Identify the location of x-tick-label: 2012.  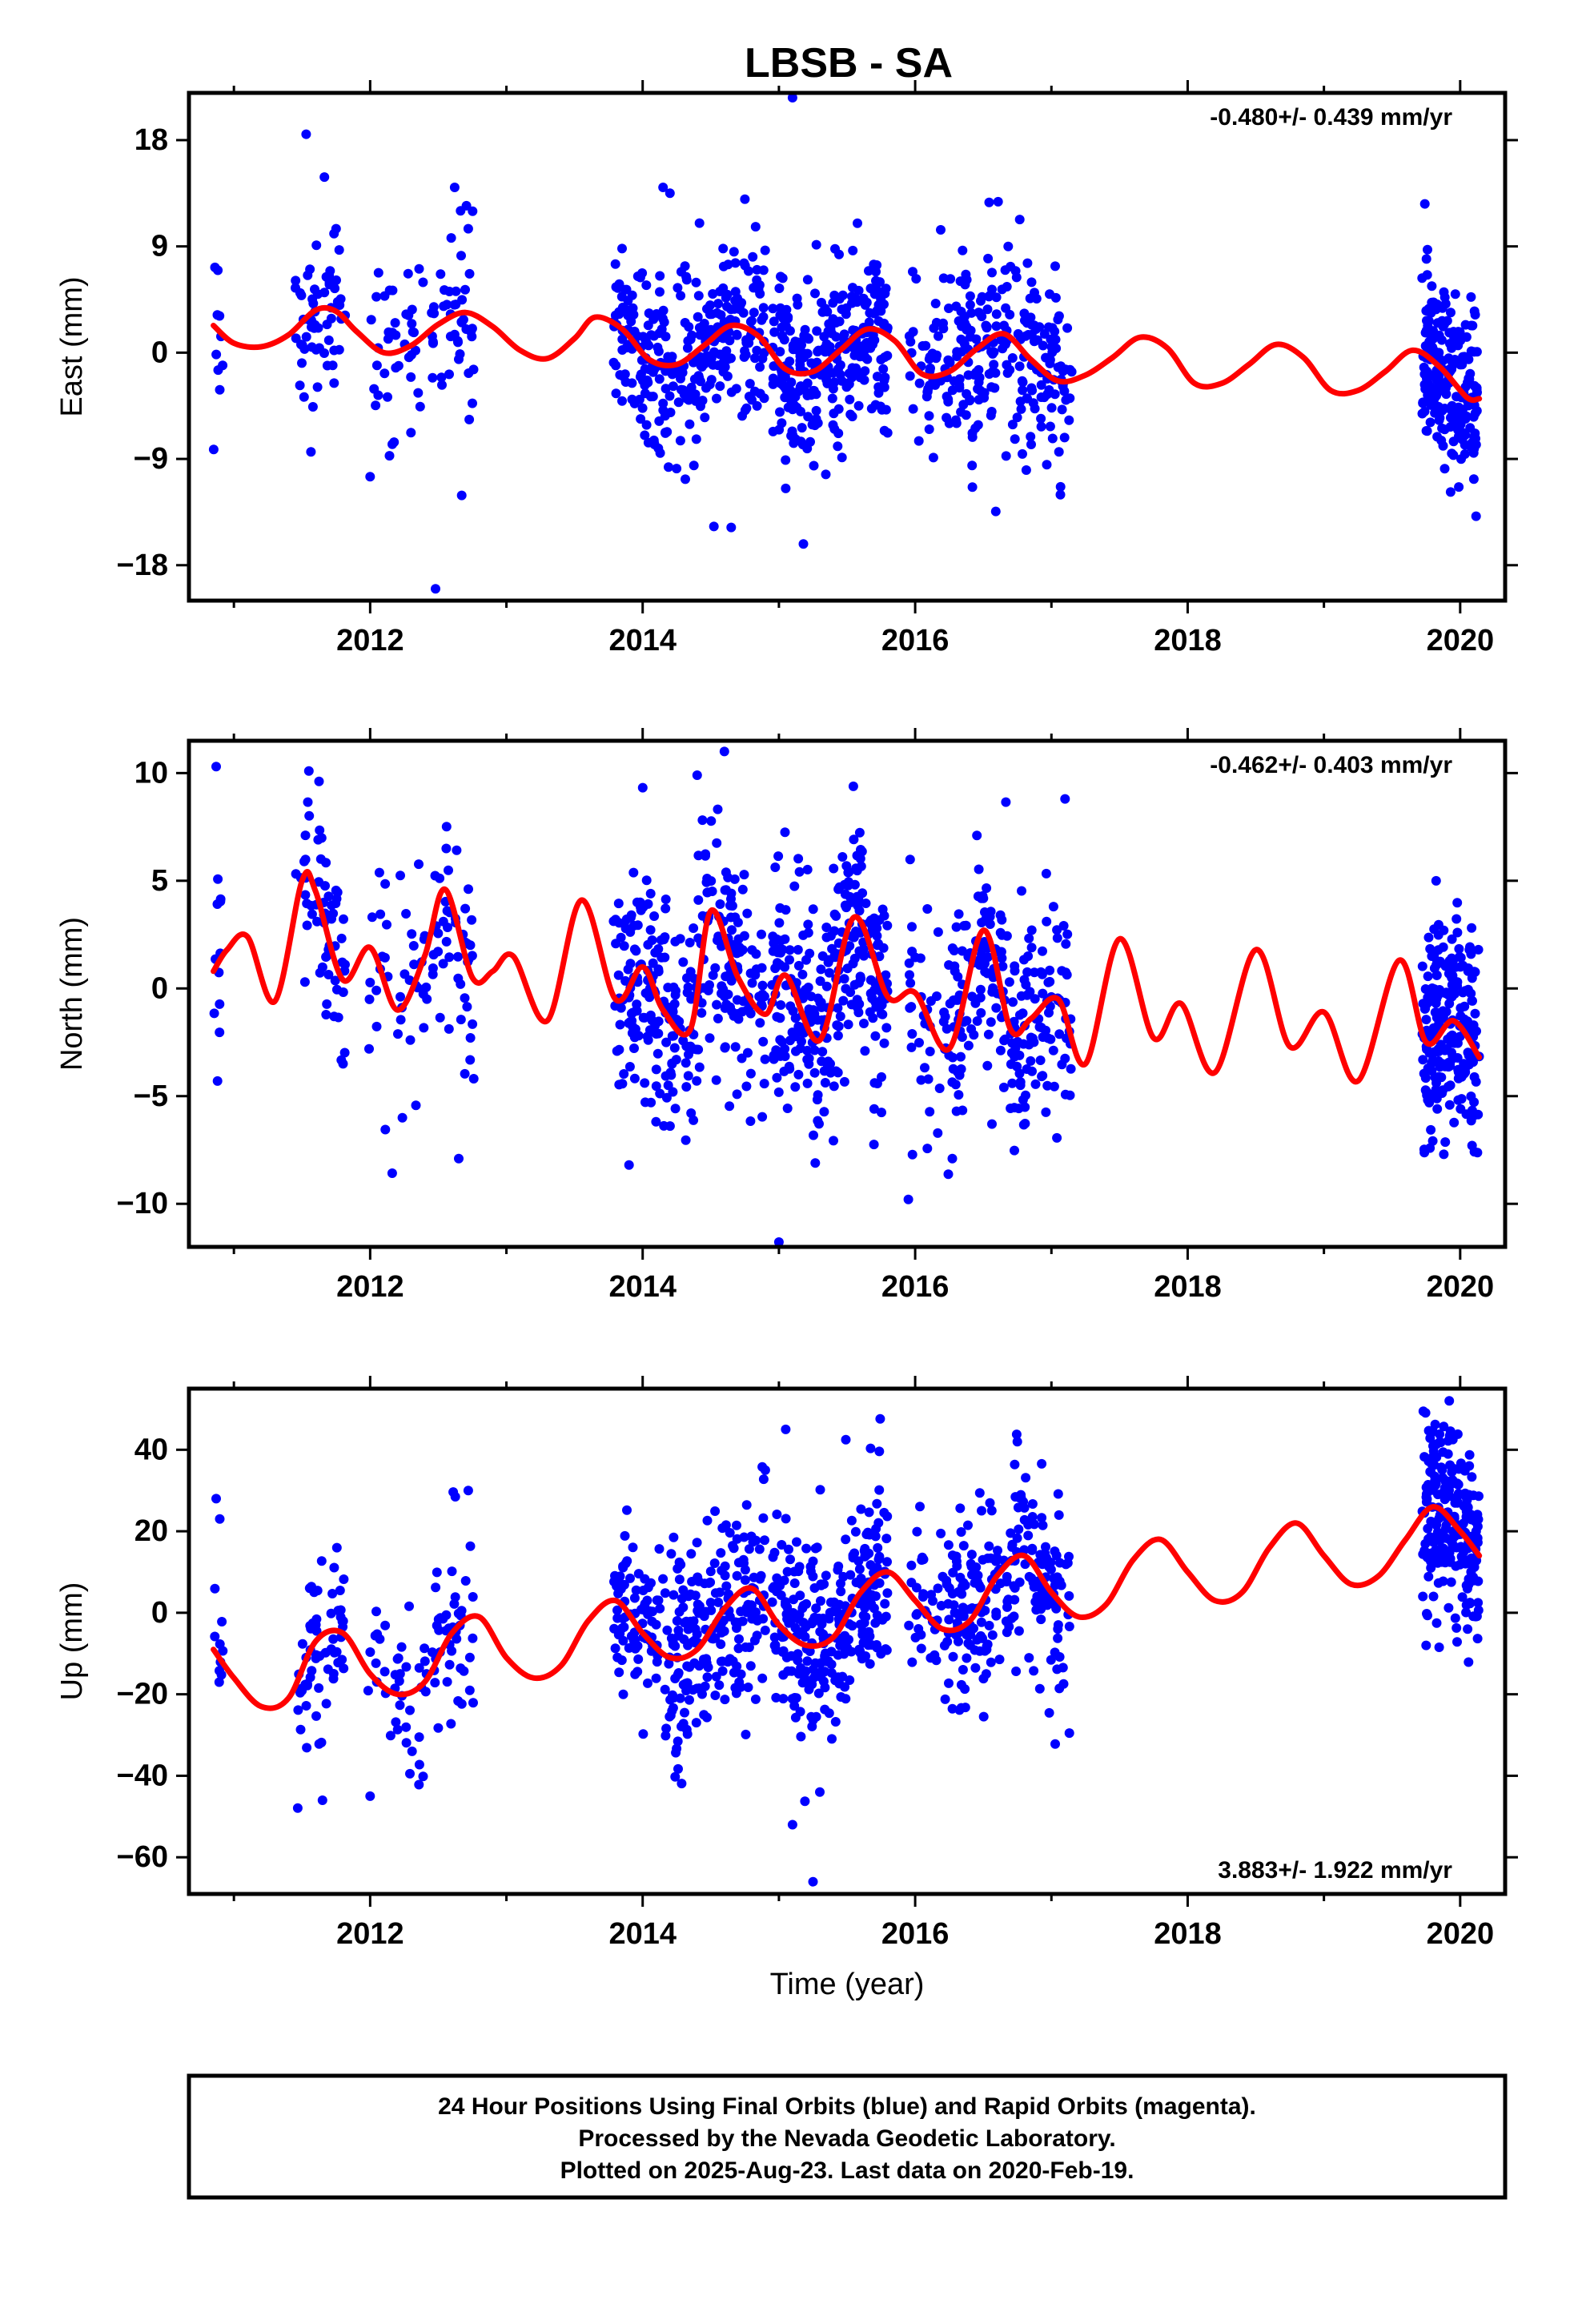
(370, 640).